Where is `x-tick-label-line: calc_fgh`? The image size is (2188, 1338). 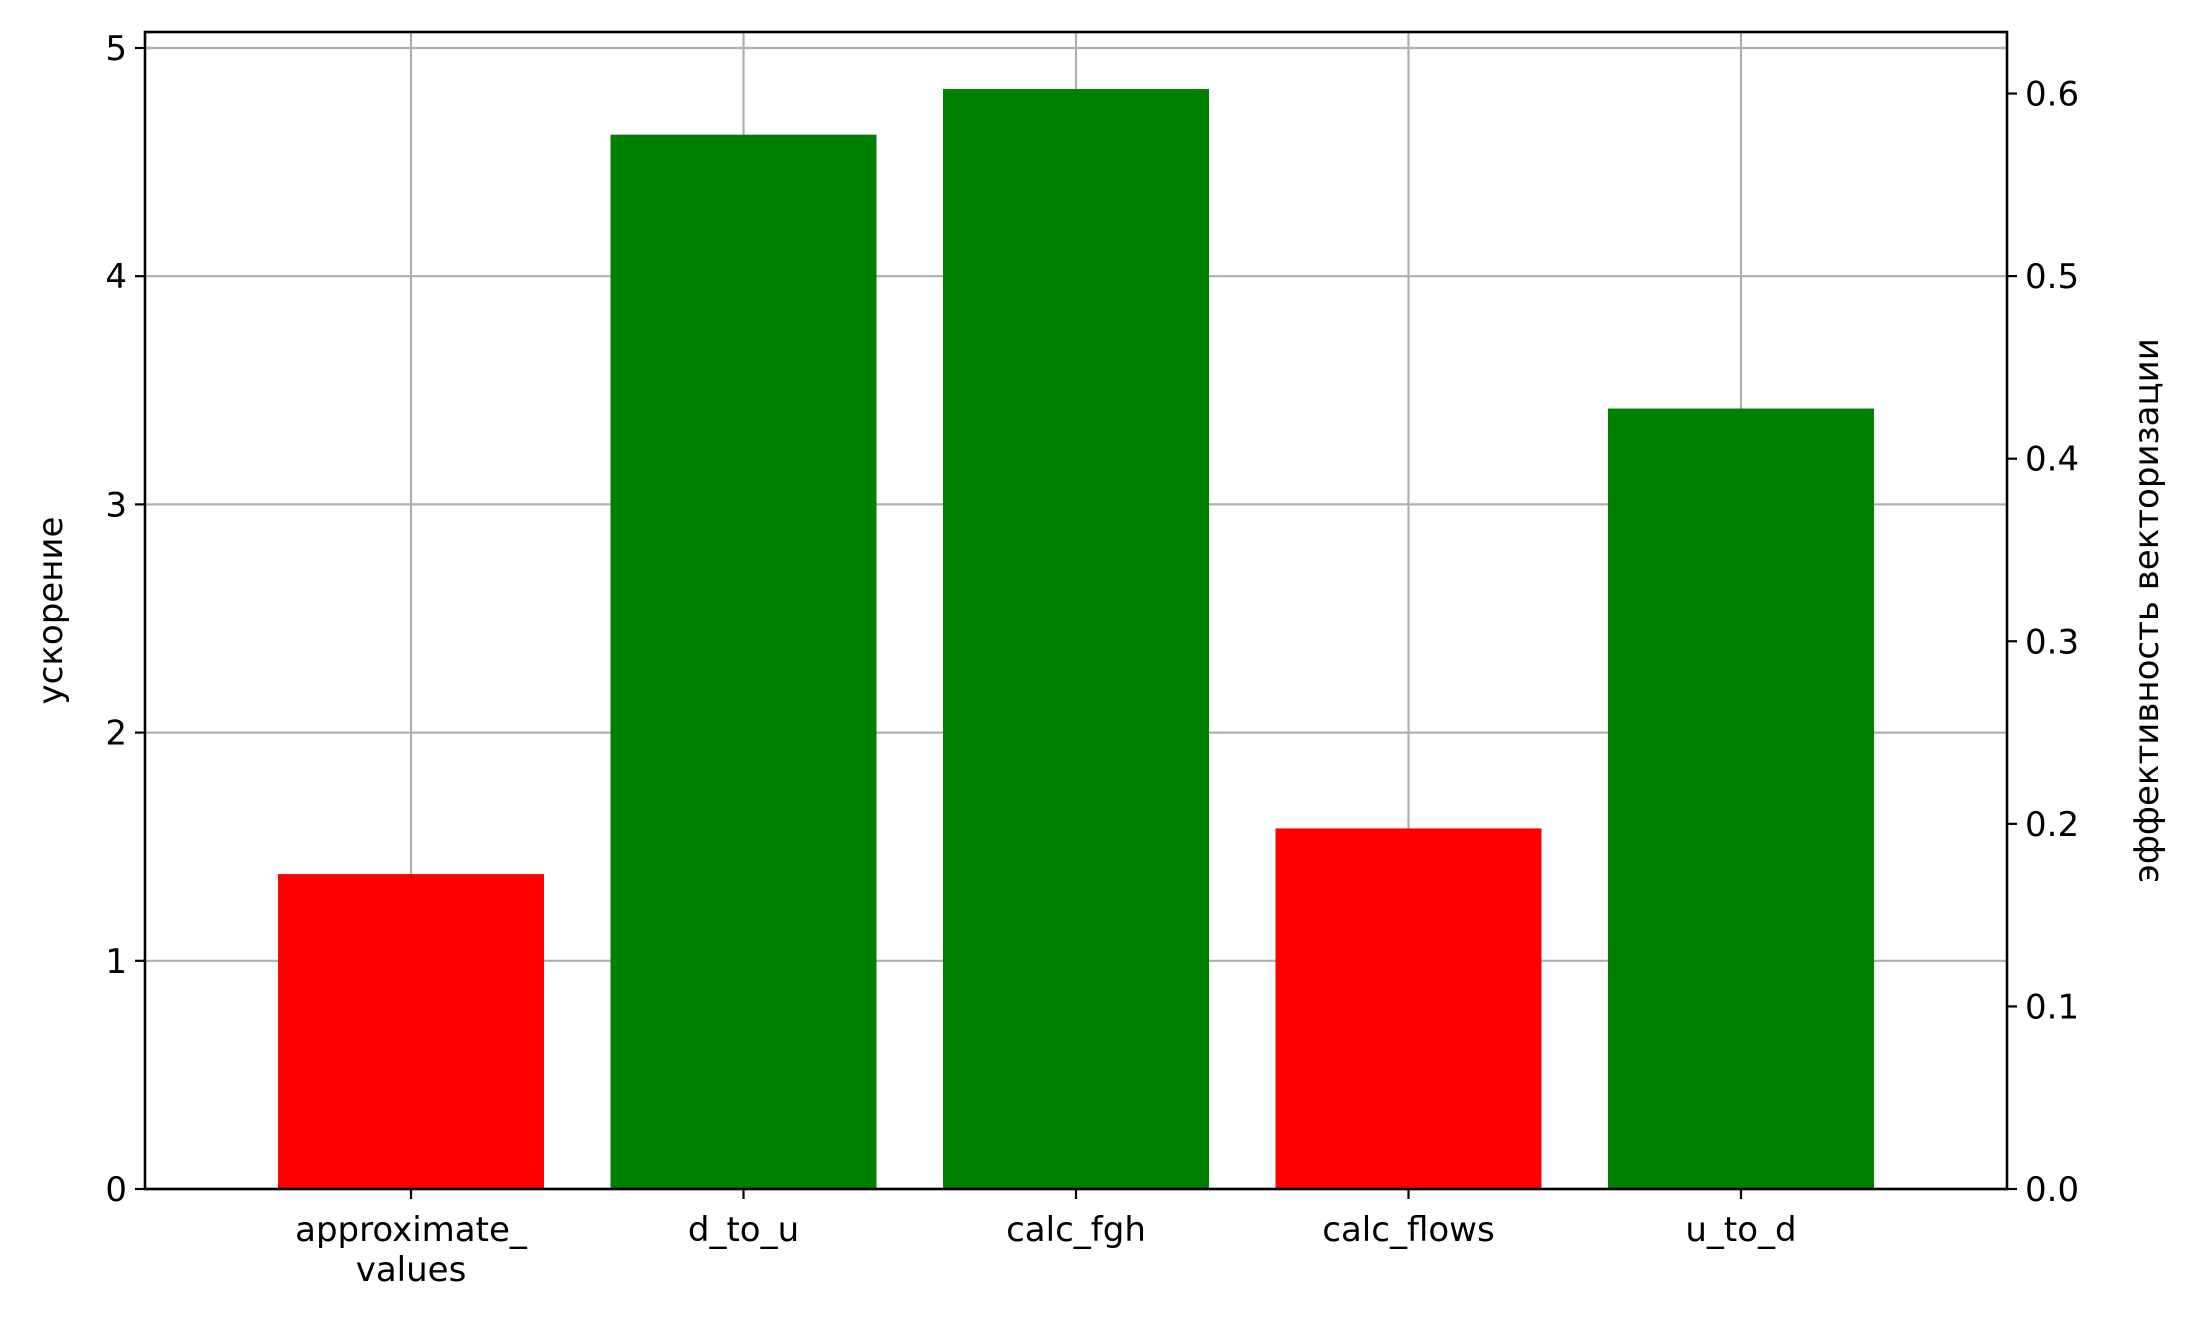
x-tick-label-line: calc_fgh is located at coordinates (1076, 1230).